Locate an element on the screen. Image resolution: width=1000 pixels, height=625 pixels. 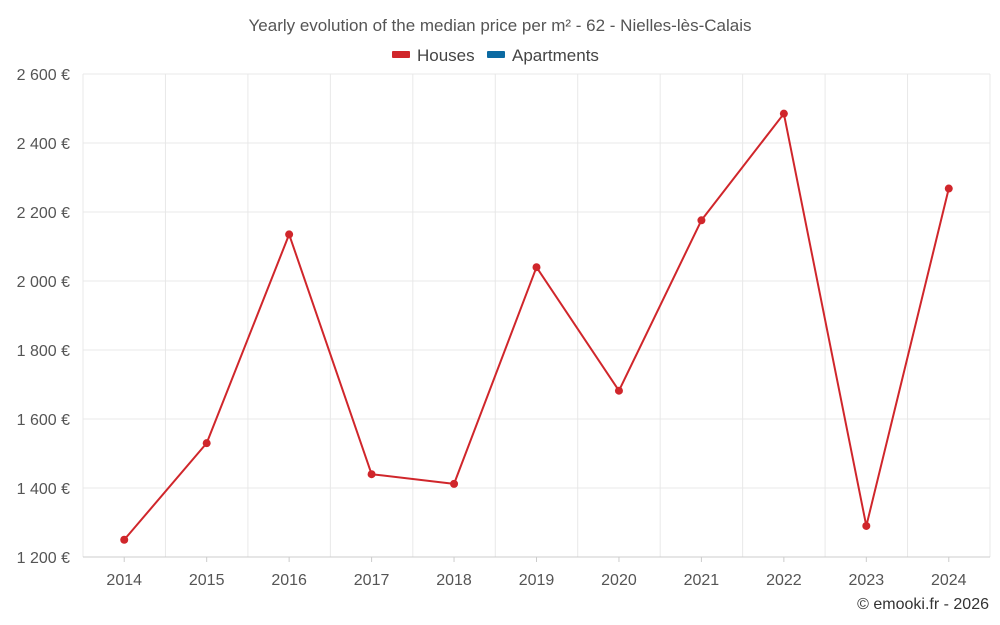
data-point-houses-2022 is located at coordinates (783, 113).